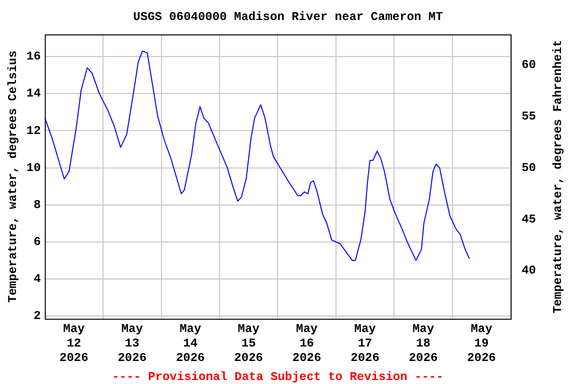 This screenshot has height=384, width=576. I want to click on y-tick-label: 4, so click(37, 279).